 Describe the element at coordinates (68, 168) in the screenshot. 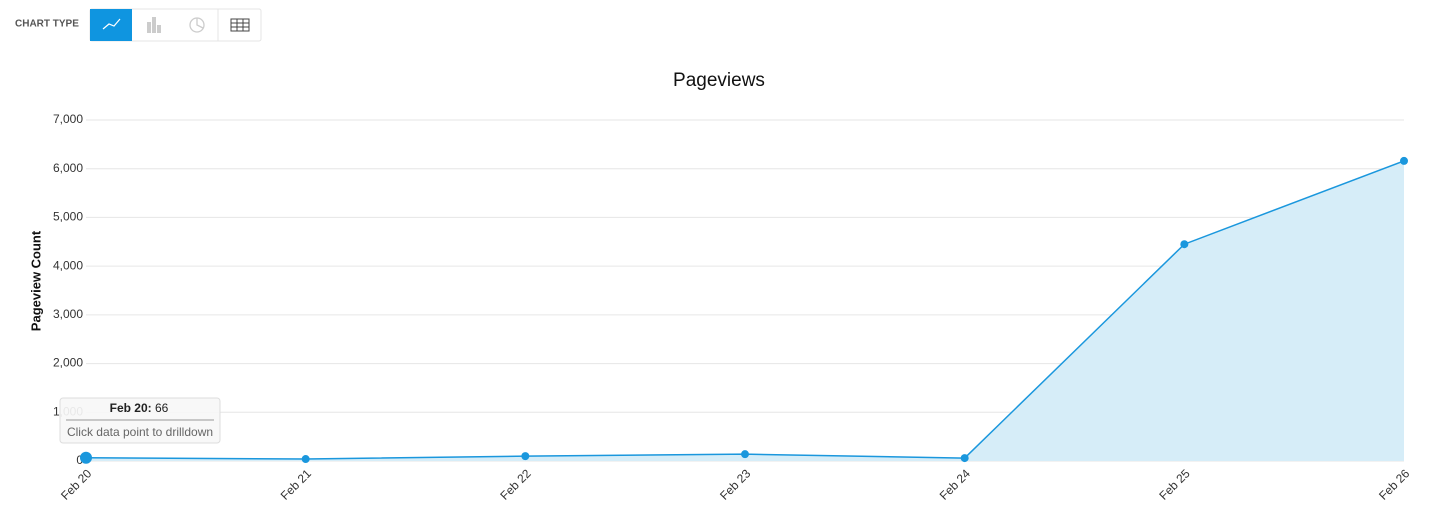

I see `y-tick-label: 6,000` at that location.